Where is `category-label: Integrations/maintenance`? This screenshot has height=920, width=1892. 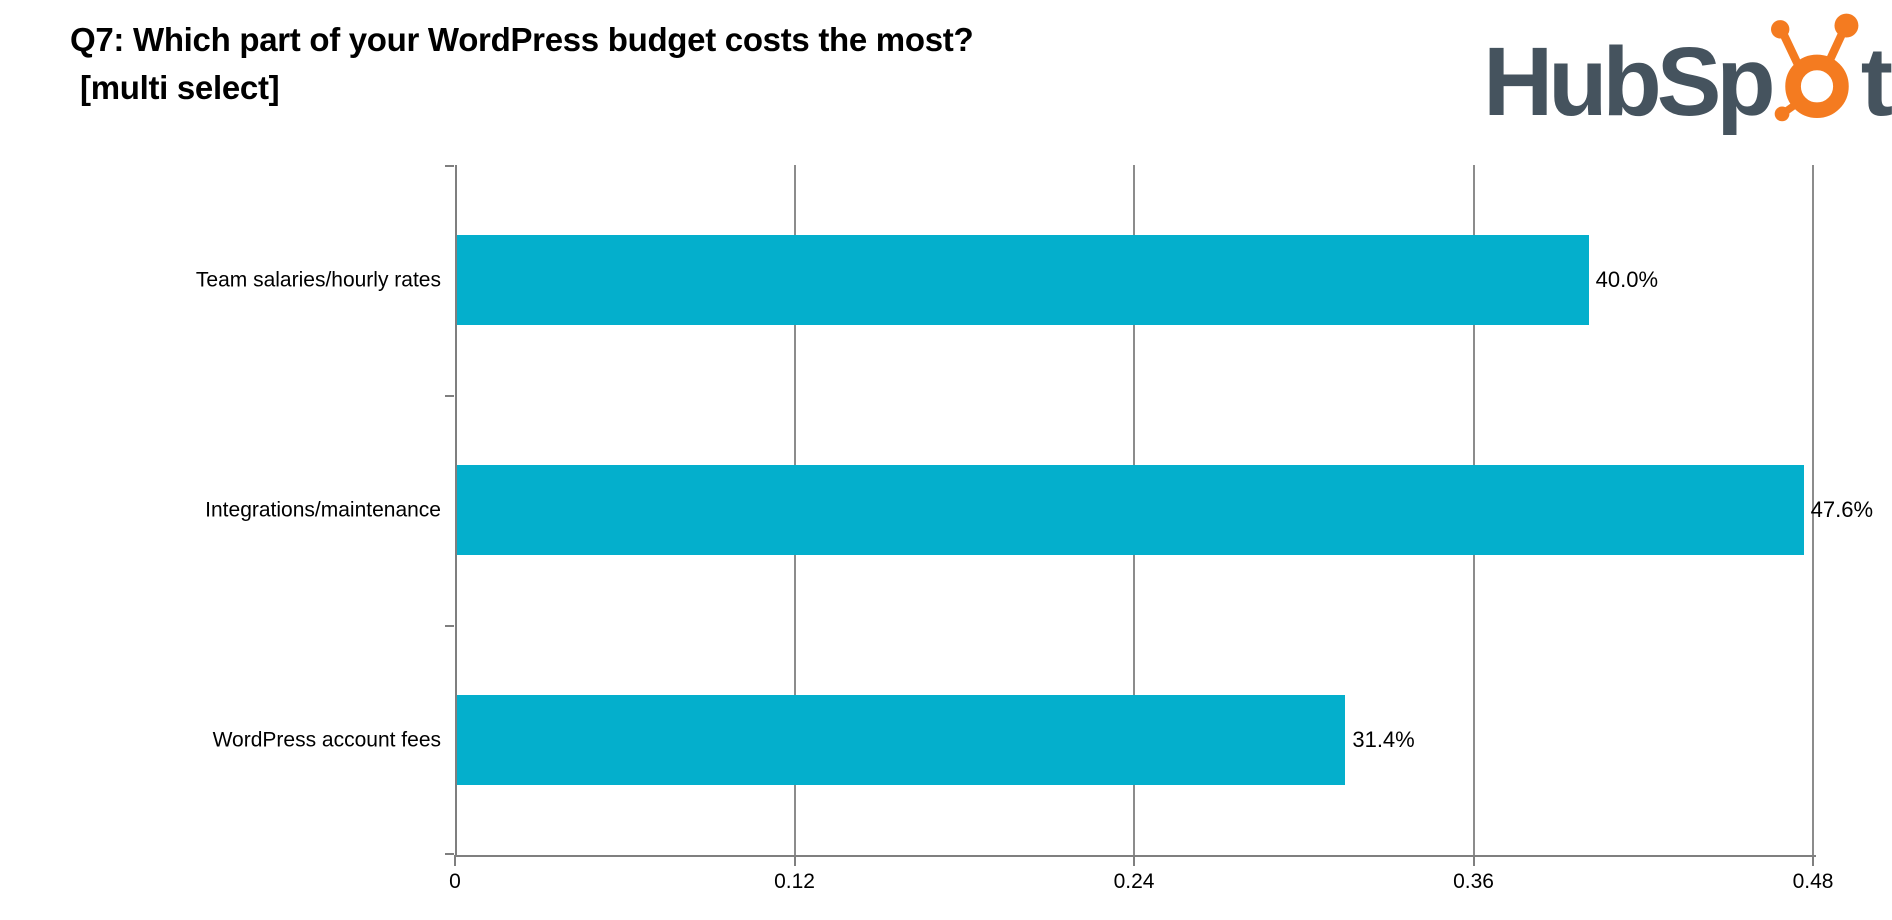
category-label: Integrations/maintenance is located at coordinates (323, 510).